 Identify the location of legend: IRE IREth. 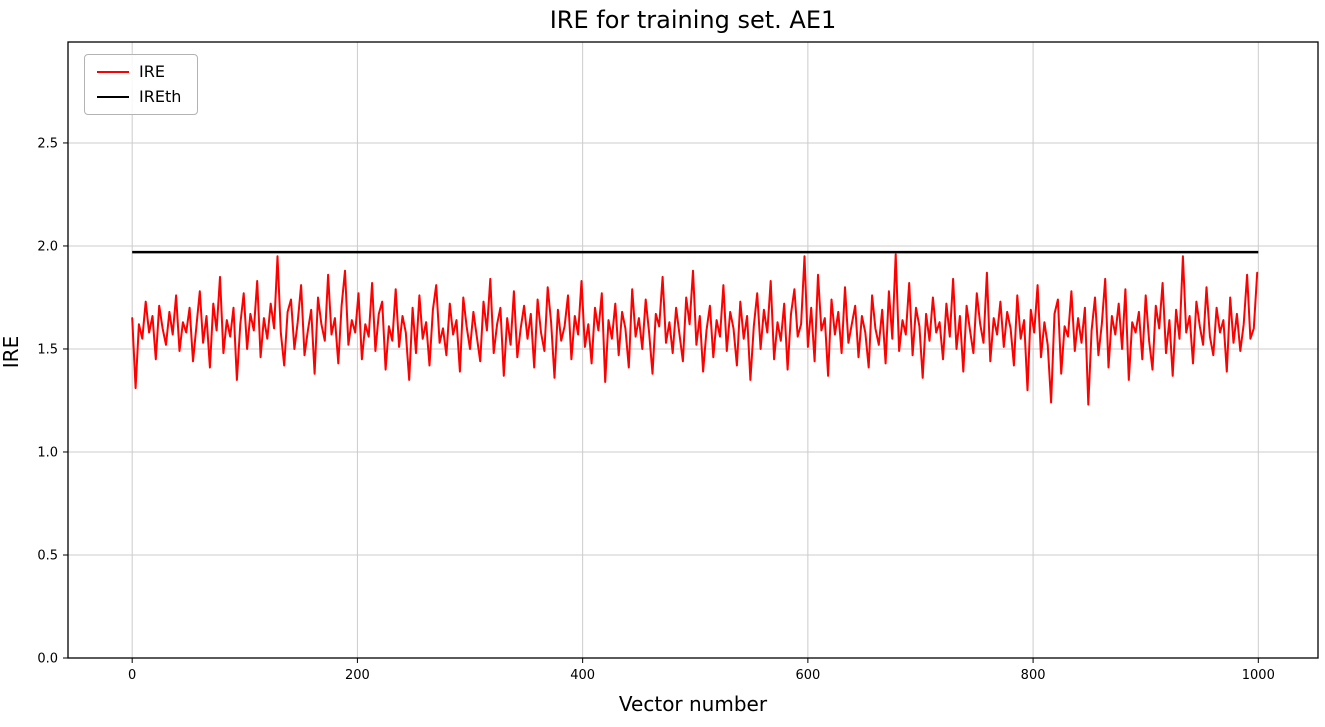
(141, 84).